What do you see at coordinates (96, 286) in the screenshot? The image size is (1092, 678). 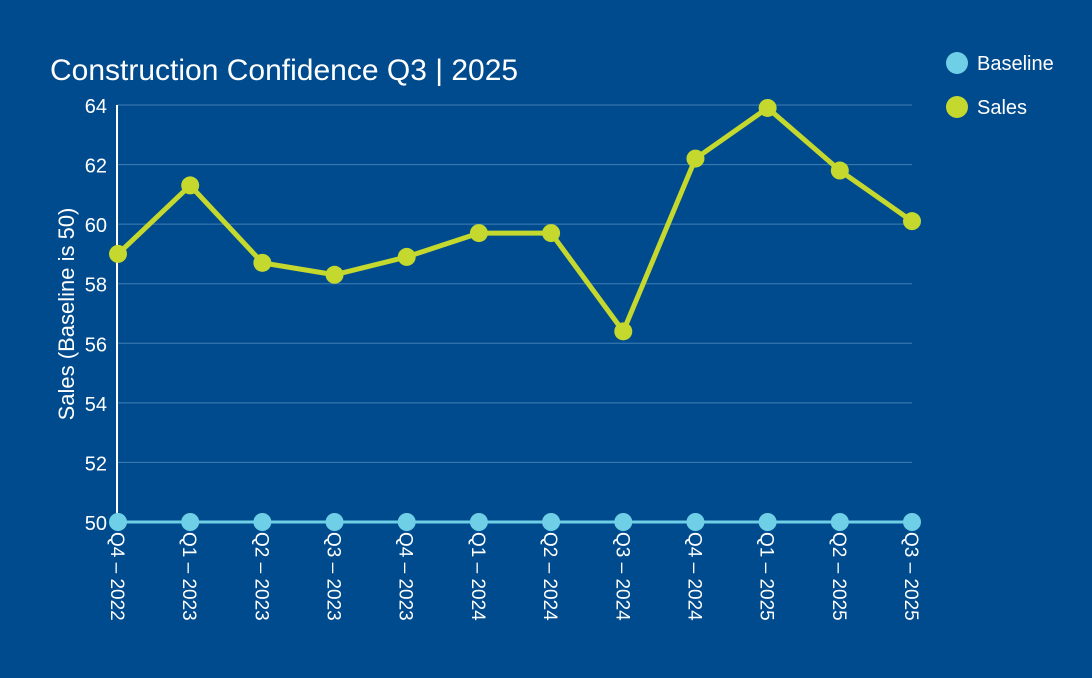 I see `y-tick-label: 58` at bounding box center [96, 286].